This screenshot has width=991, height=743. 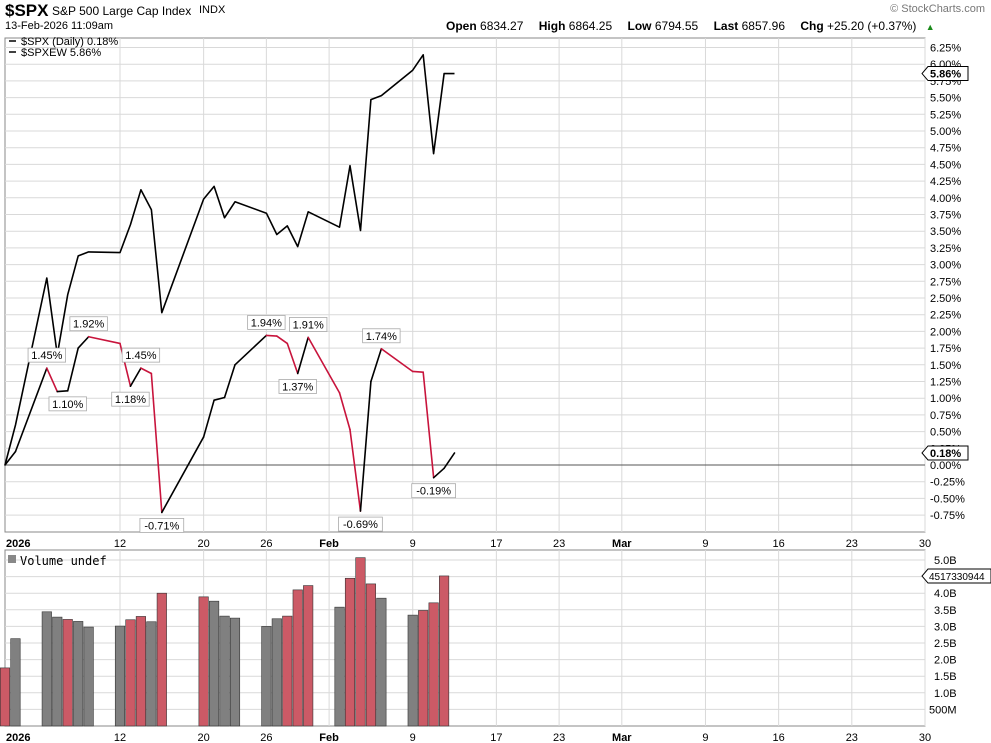 I want to click on y-tick-label: 1.25%, so click(x=945, y=383).